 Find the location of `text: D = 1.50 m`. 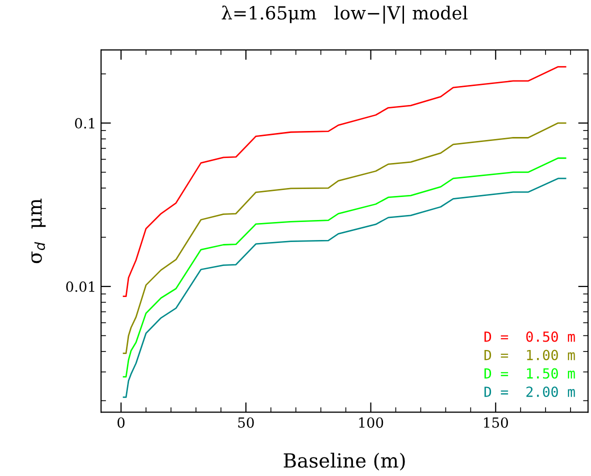

text: D = 1.50 m is located at coordinates (529, 373).